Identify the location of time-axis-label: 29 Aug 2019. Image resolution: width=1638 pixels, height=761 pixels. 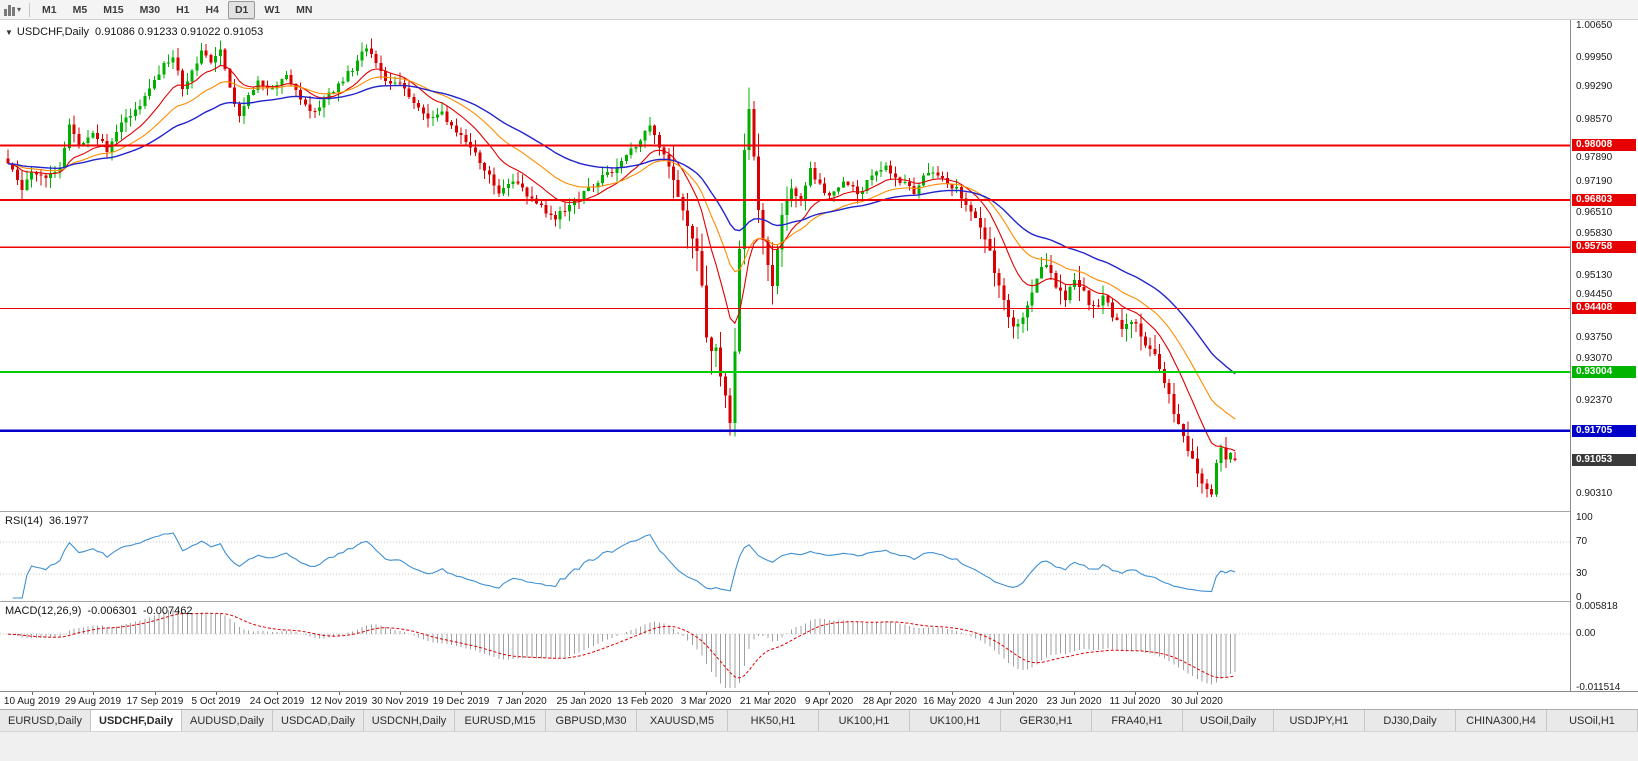
(93, 701).